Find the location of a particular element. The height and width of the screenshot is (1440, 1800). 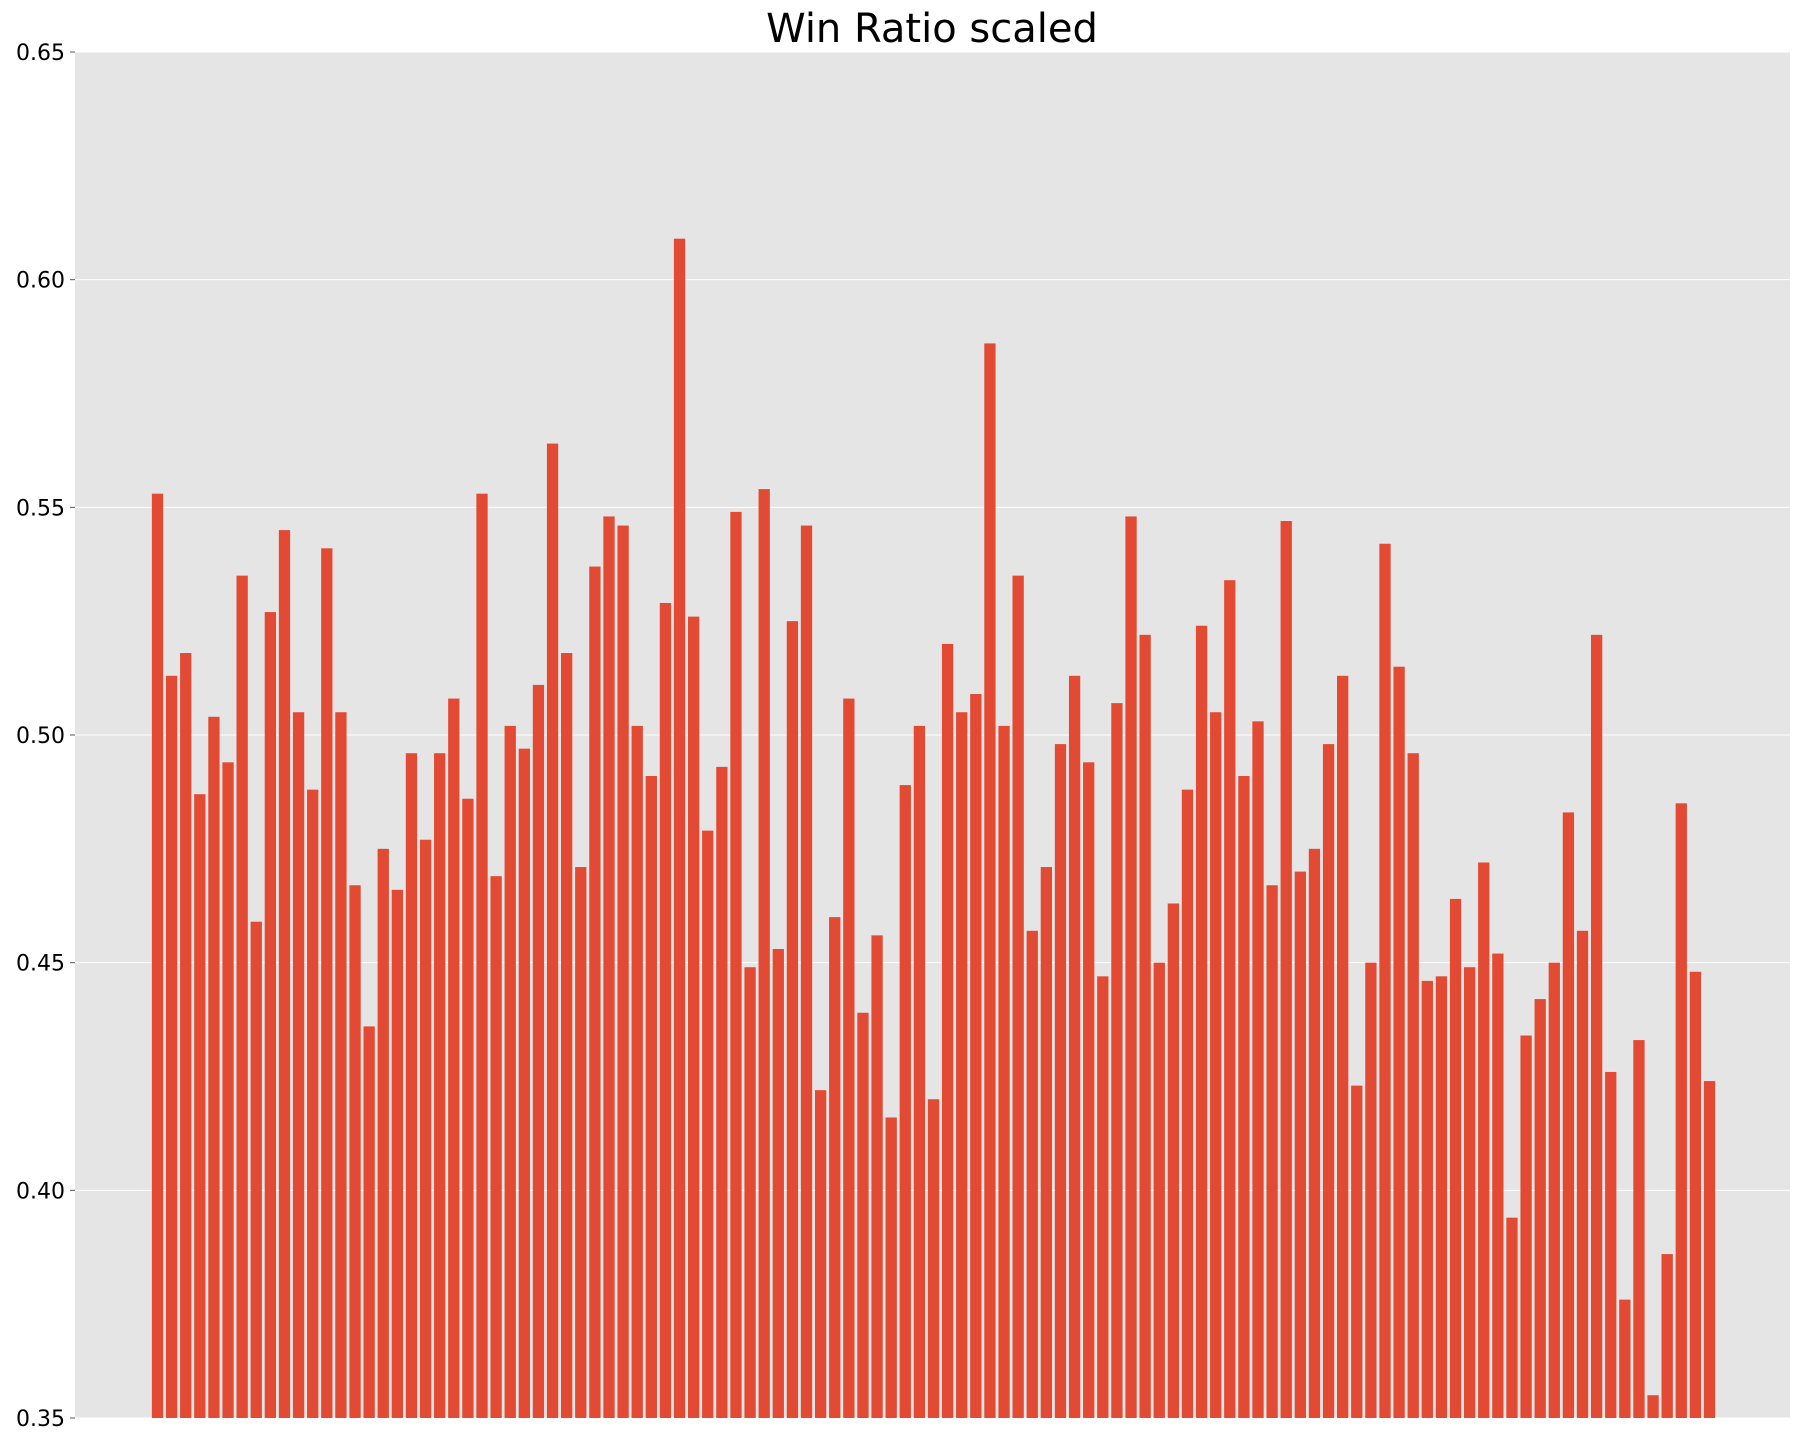

y-tick-label: 0.50 is located at coordinates (40, 736).